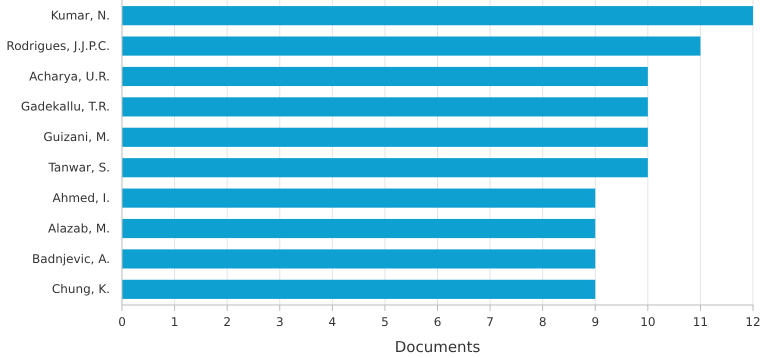 Image resolution: width=762 pixels, height=358 pixels. I want to click on y-tick-label: Guizani, M., so click(76, 137).